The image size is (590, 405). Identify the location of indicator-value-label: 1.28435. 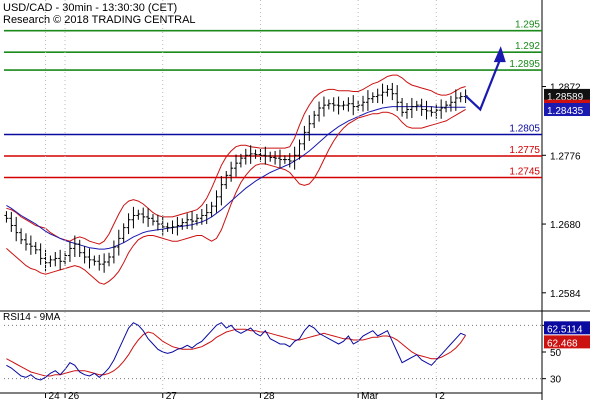
(565, 111).